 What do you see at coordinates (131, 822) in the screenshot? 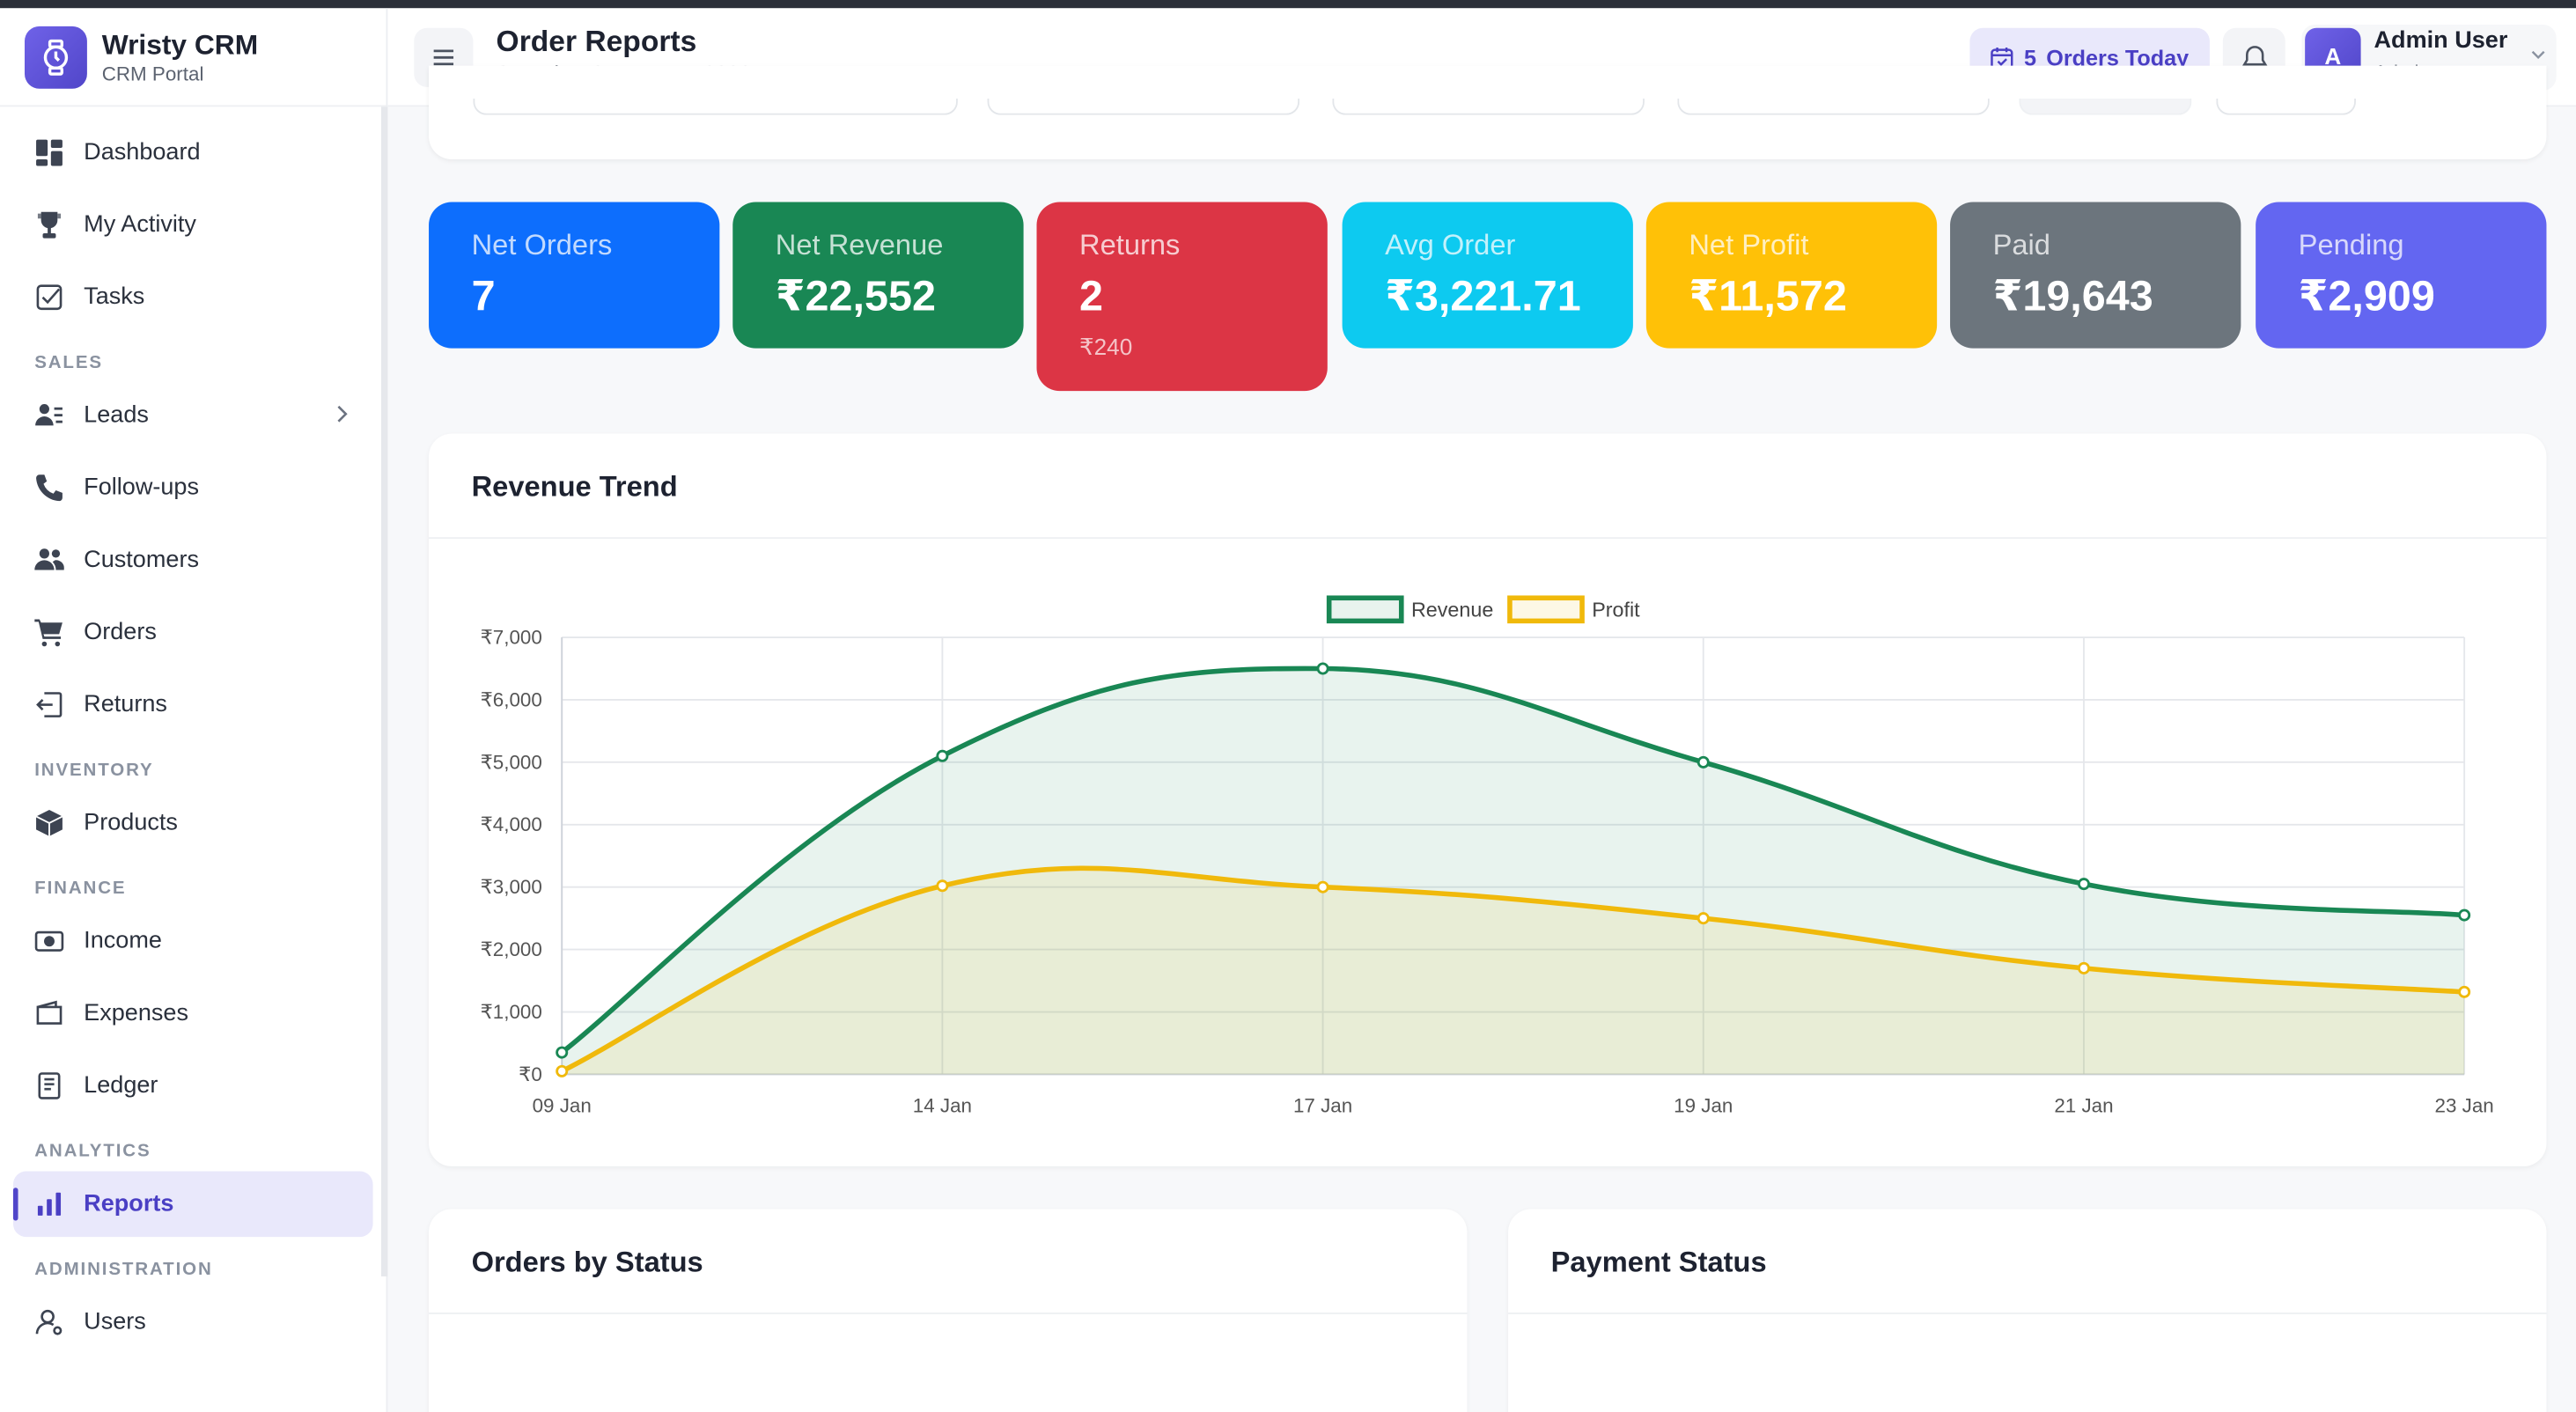
I see `sidebar-item-label: Products` at bounding box center [131, 822].